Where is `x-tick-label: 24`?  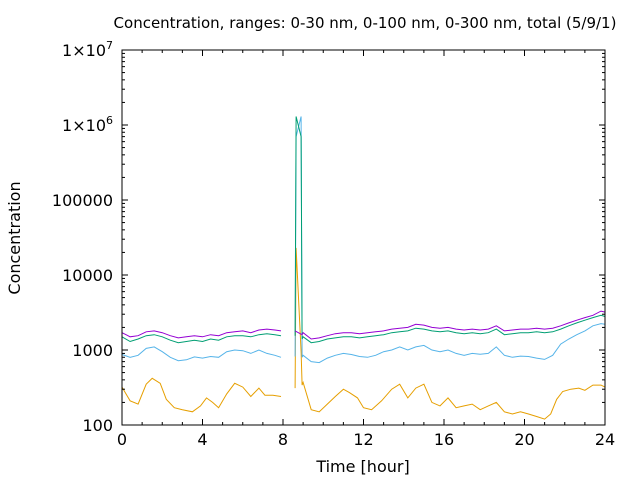 x-tick-label: 24 is located at coordinates (605, 439).